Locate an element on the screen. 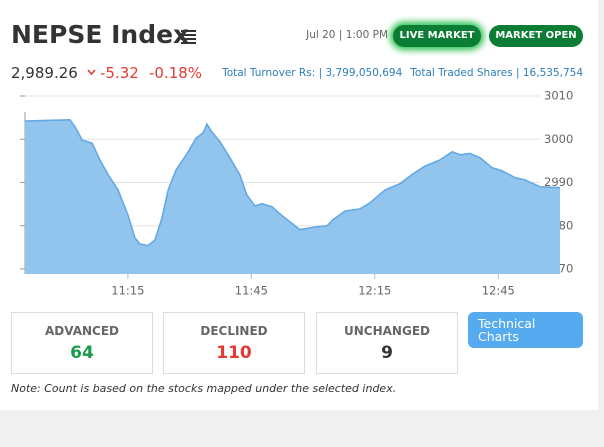 This screenshot has width=604, height=447. down-chevron is located at coordinates (91, 72).